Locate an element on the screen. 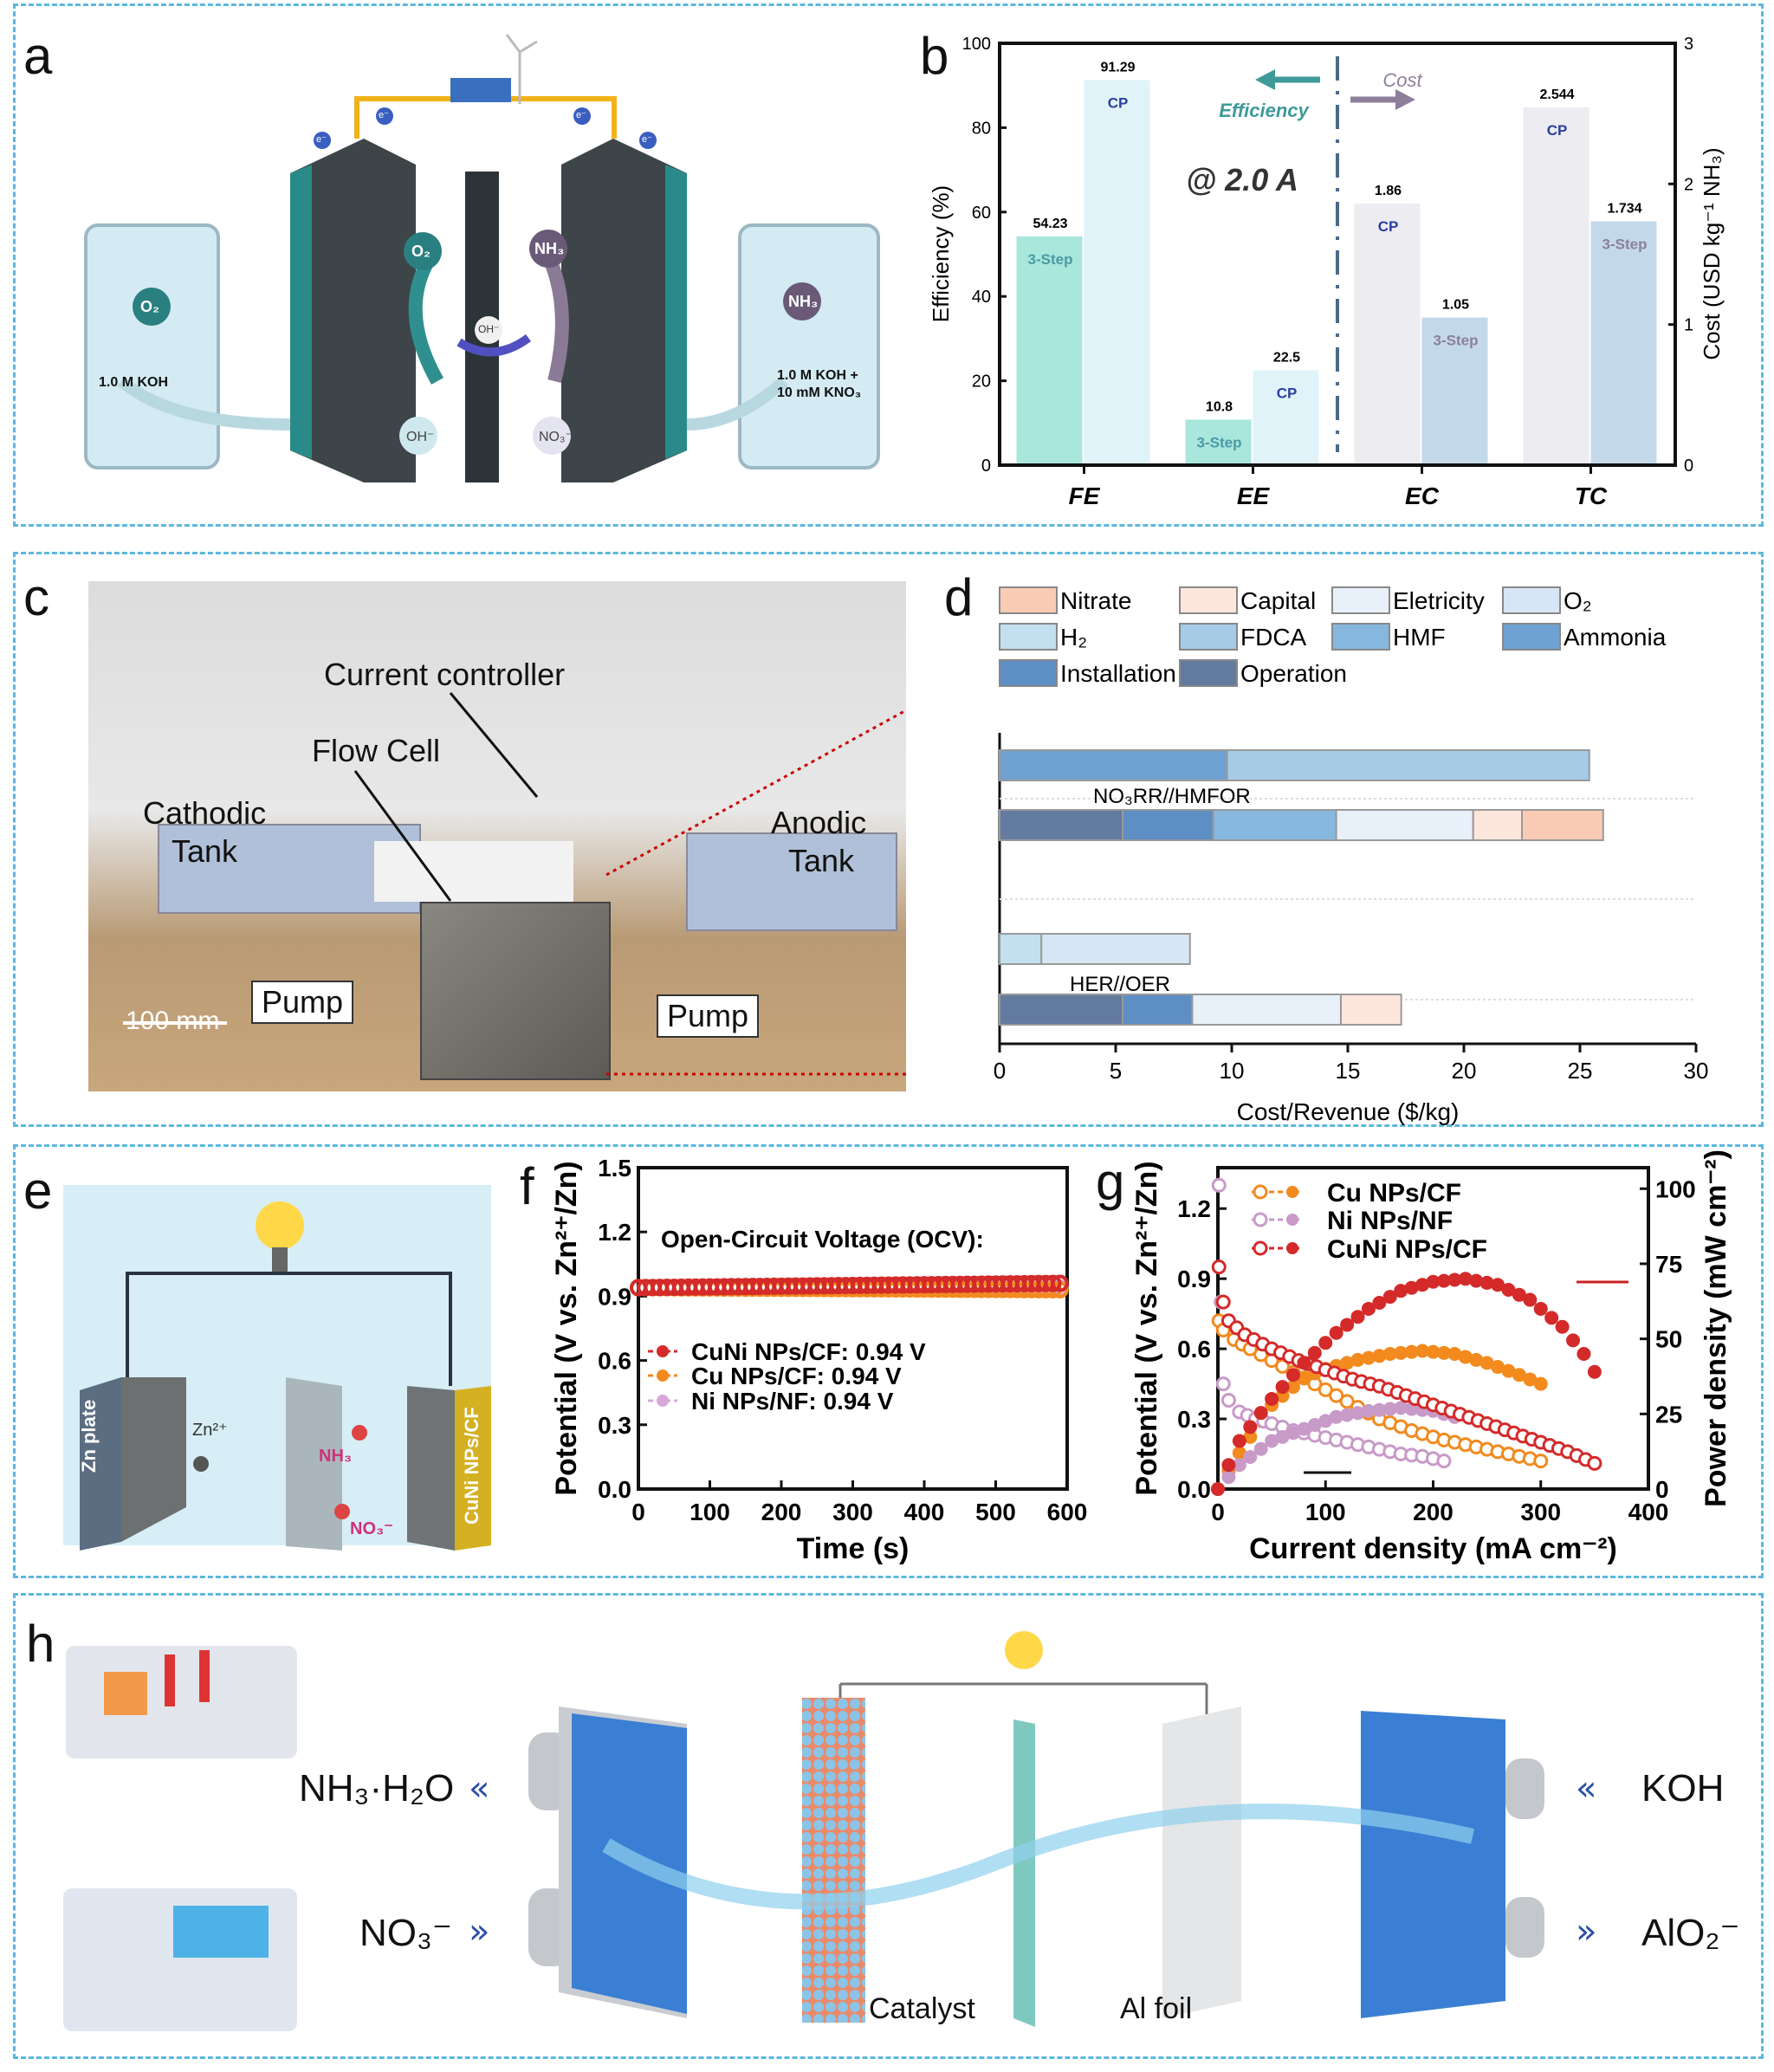 This screenshot has width=1774, height=2072. anode-plate is located at coordinates (624, 310).